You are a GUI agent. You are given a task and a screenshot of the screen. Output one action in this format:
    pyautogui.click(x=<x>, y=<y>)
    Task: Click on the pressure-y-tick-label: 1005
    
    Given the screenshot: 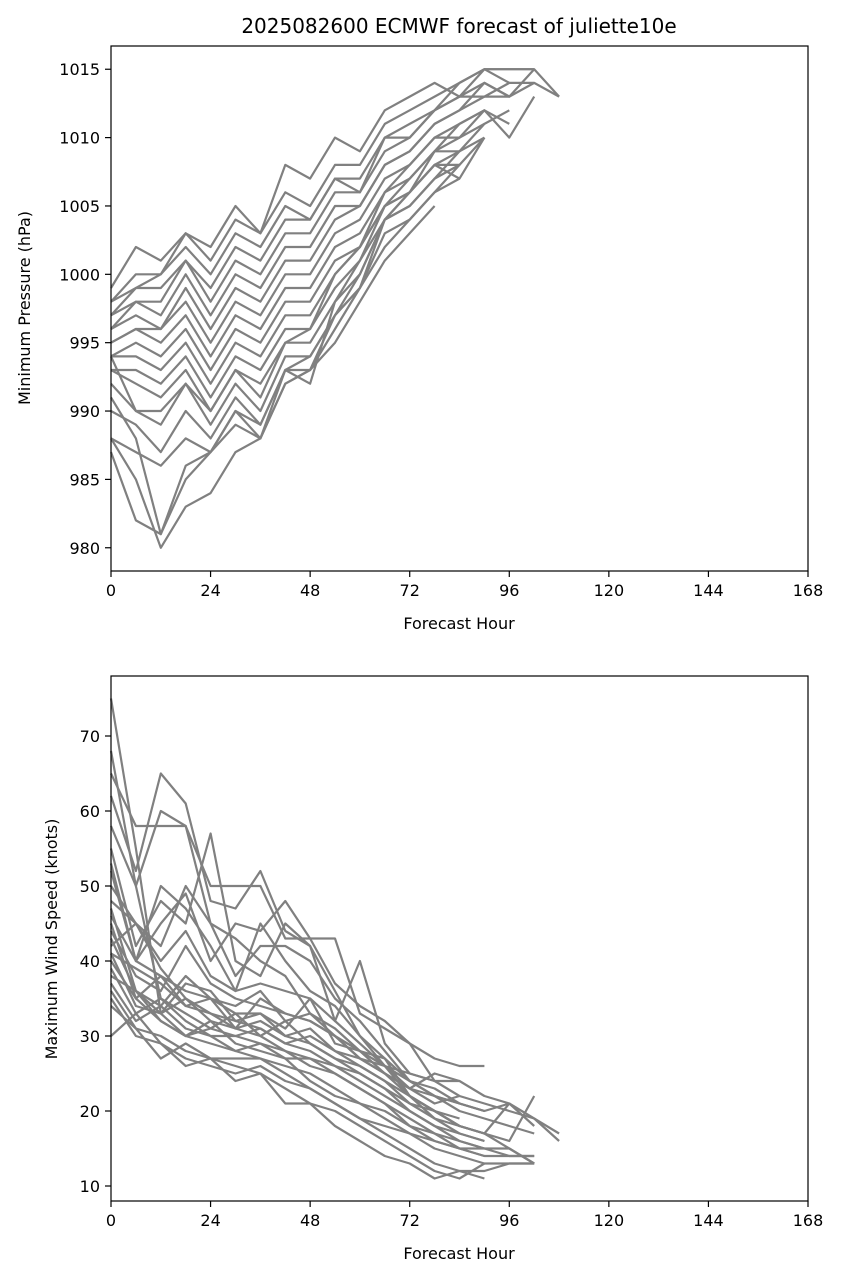 What is the action you would take?
    pyautogui.click(x=79, y=206)
    